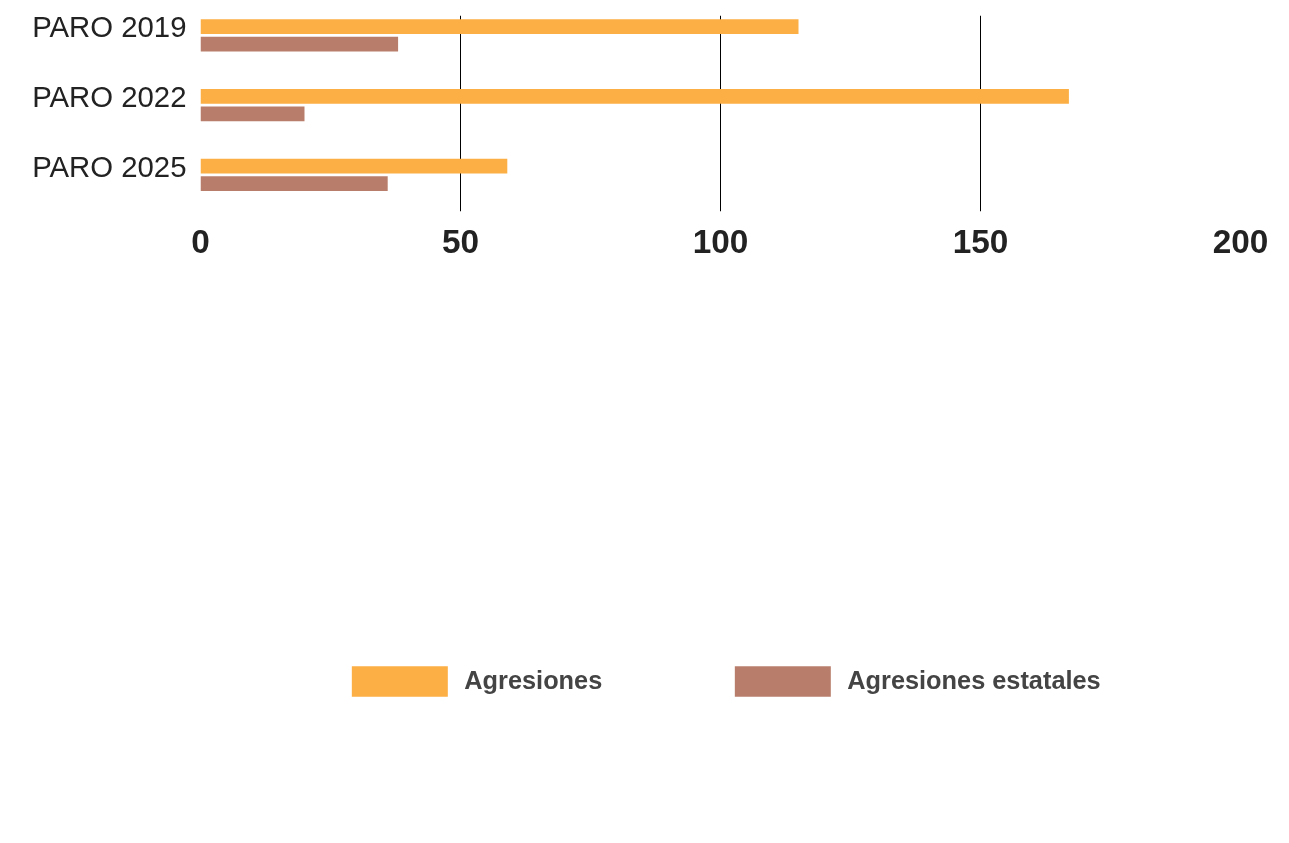 This screenshot has height=843, width=1289. I want to click on x-tick-label: 100, so click(720, 241).